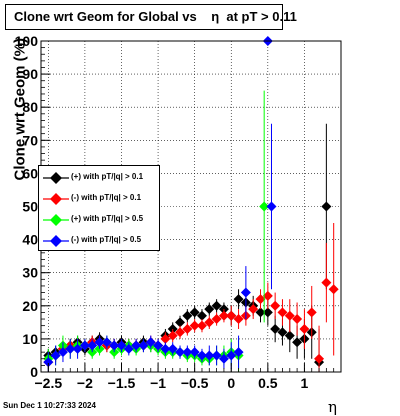 The width and height of the screenshot is (400, 416). What do you see at coordinates (107, 176) in the screenshot?
I see `legend-label: (+) with pT/|q| > 0.1` at bounding box center [107, 176].